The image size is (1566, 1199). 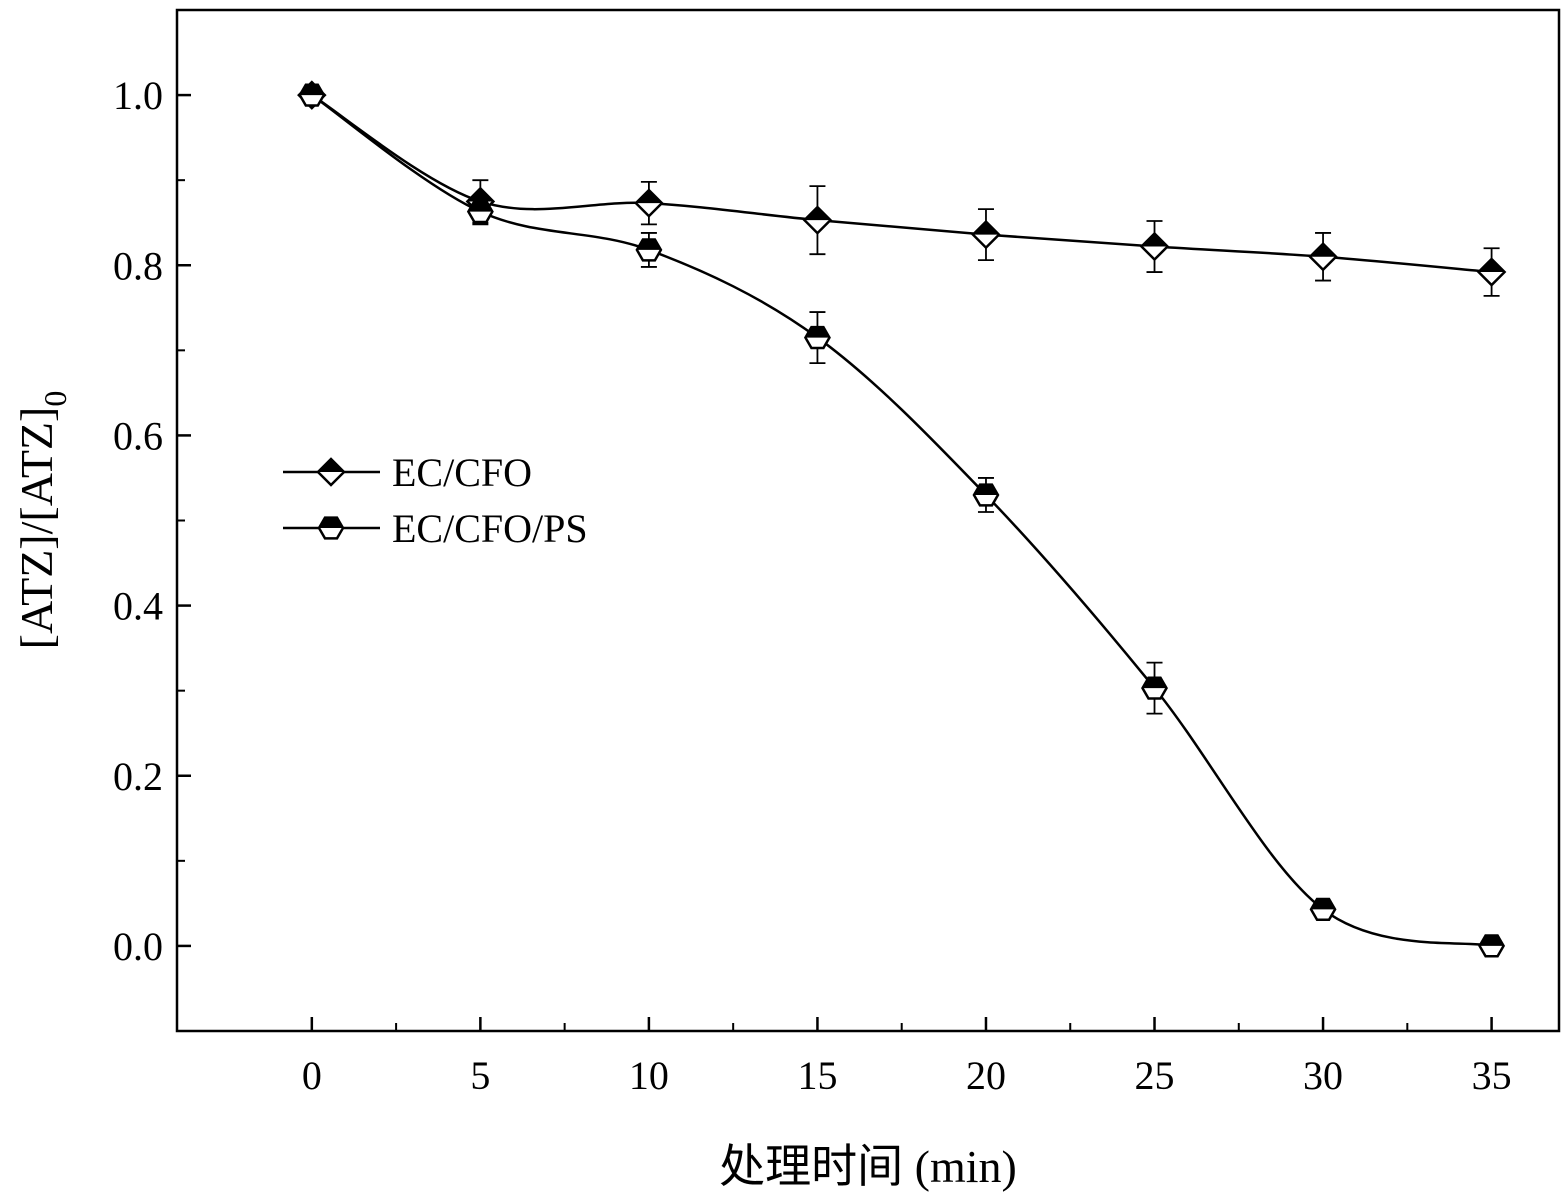 What do you see at coordinates (138, 265) in the screenshot?
I see `y-tick-label: 0.8` at bounding box center [138, 265].